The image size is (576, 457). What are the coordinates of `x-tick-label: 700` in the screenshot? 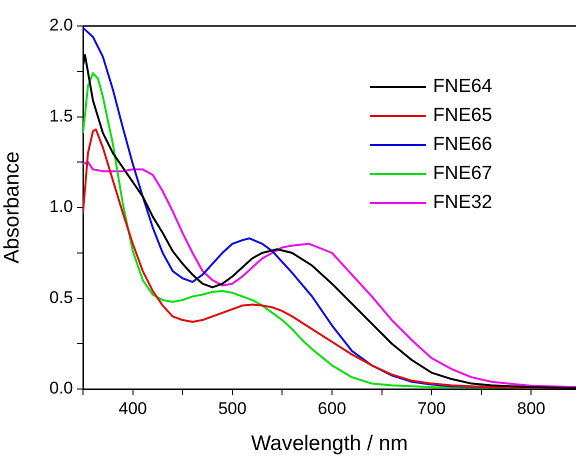 It's located at (431, 408).